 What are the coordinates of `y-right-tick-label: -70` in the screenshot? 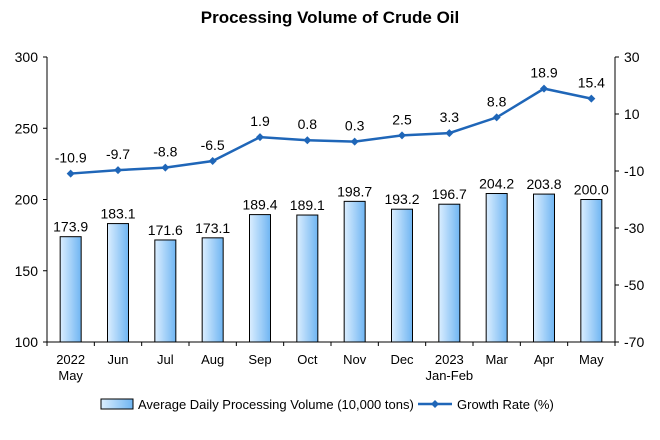 It's located at (634, 342).